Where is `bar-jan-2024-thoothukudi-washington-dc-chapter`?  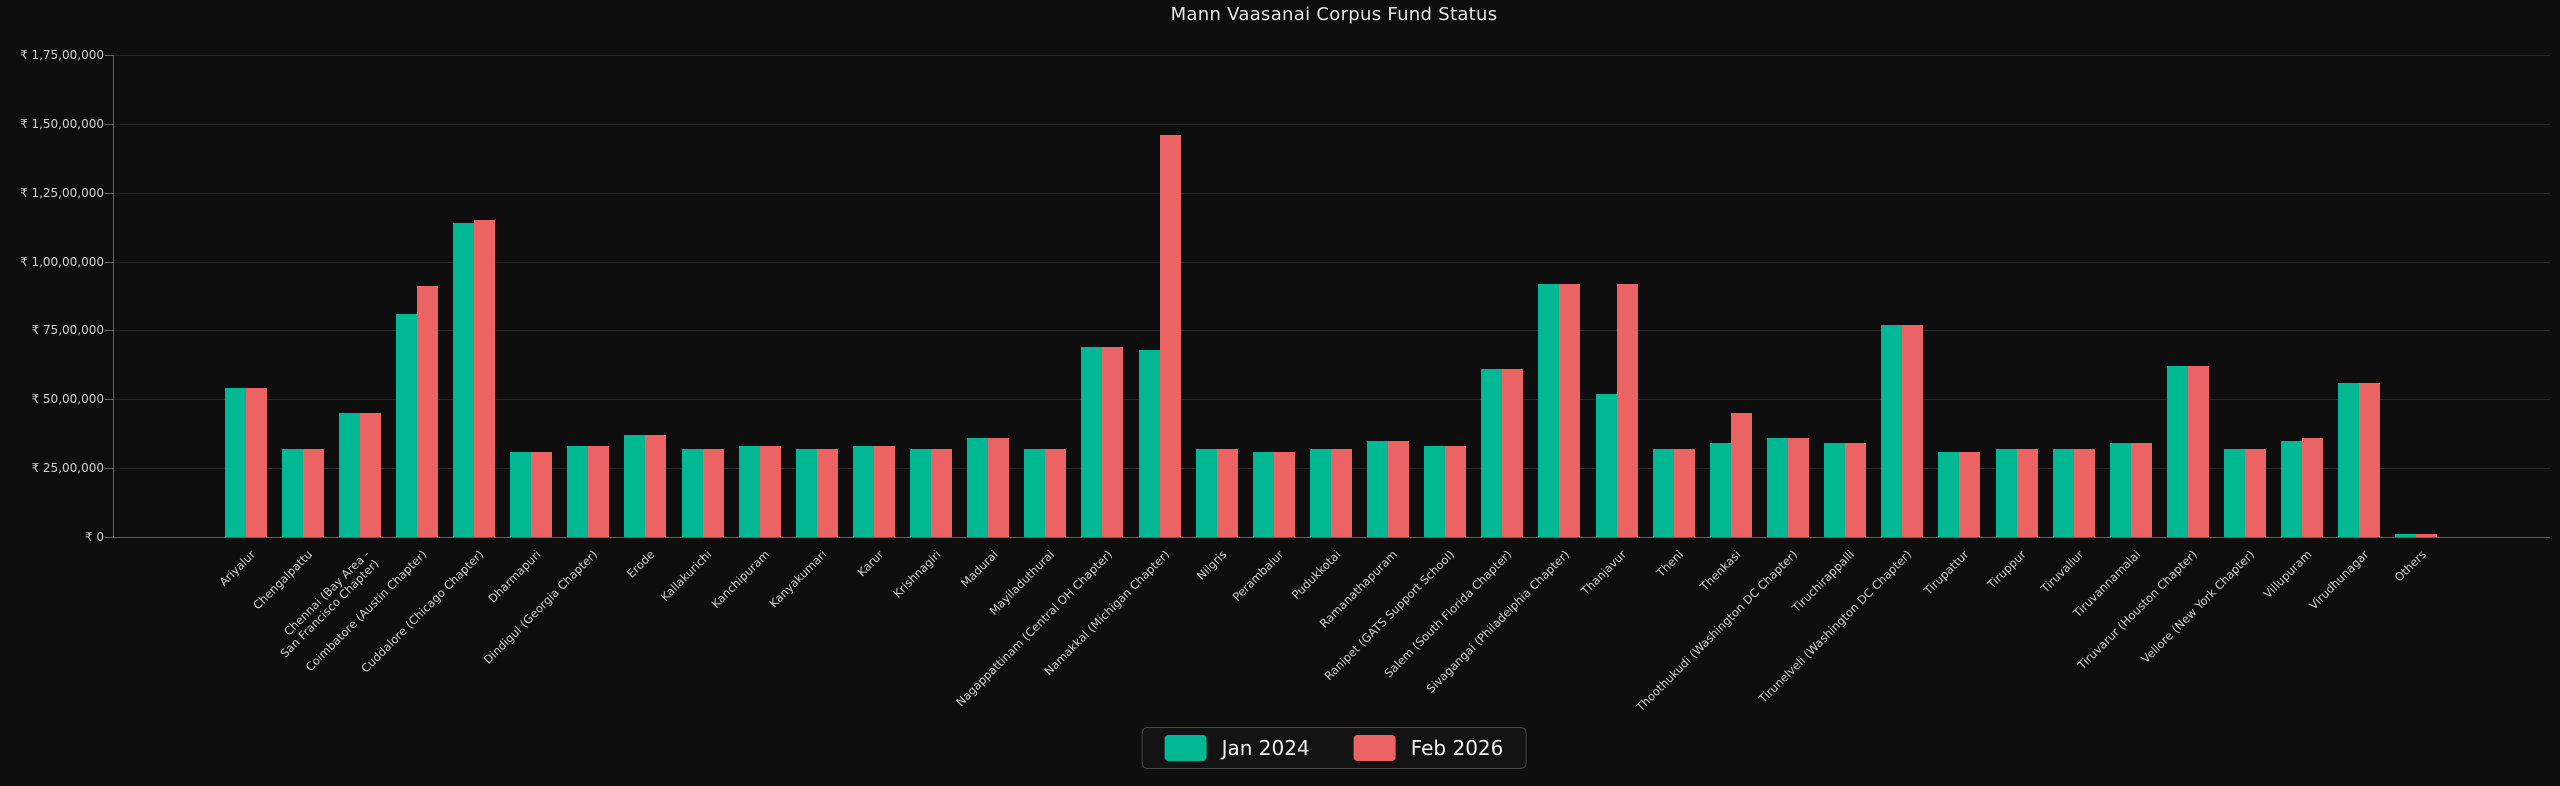 bar-jan-2024-thoothukudi-washington-dc-chapter is located at coordinates (1777, 487).